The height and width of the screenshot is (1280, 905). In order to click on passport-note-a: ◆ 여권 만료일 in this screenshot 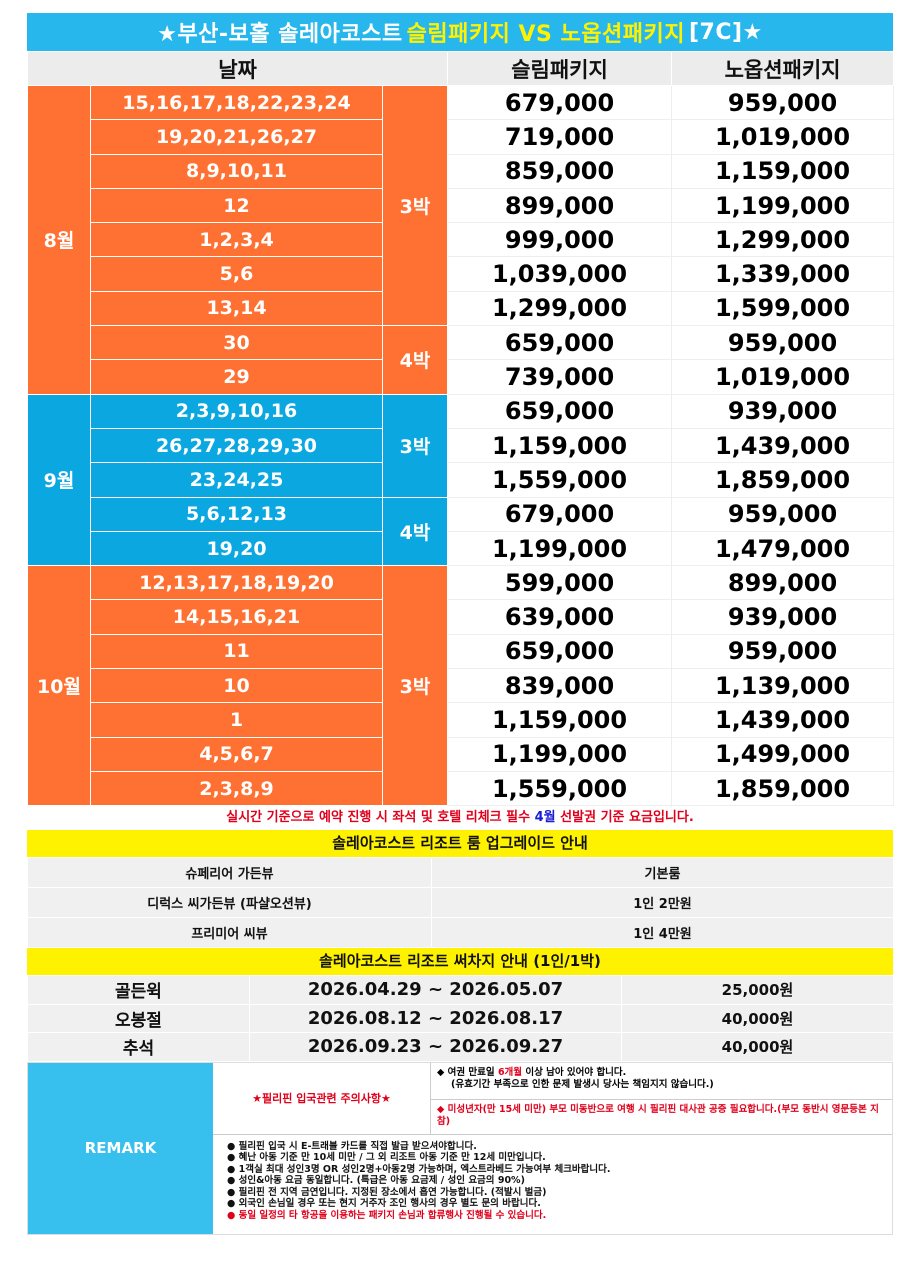, I will do `click(467, 1072)`.